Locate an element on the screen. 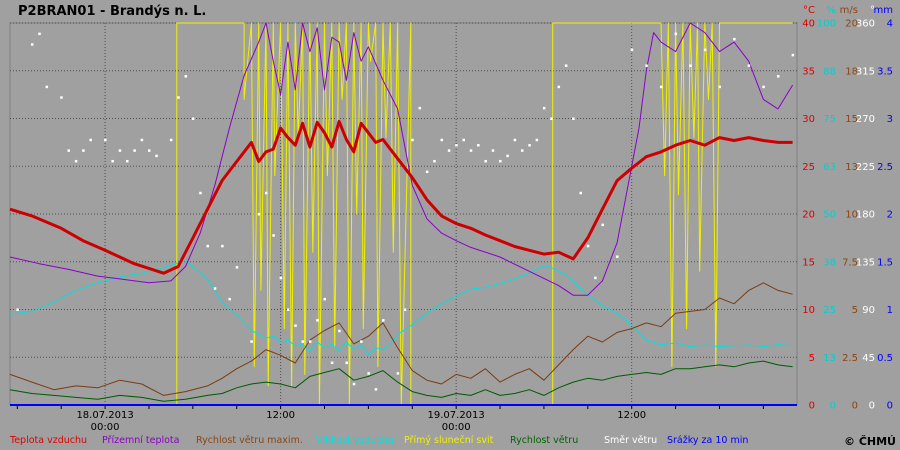  y-tick-label: 38 is located at coordinates (829, 262).